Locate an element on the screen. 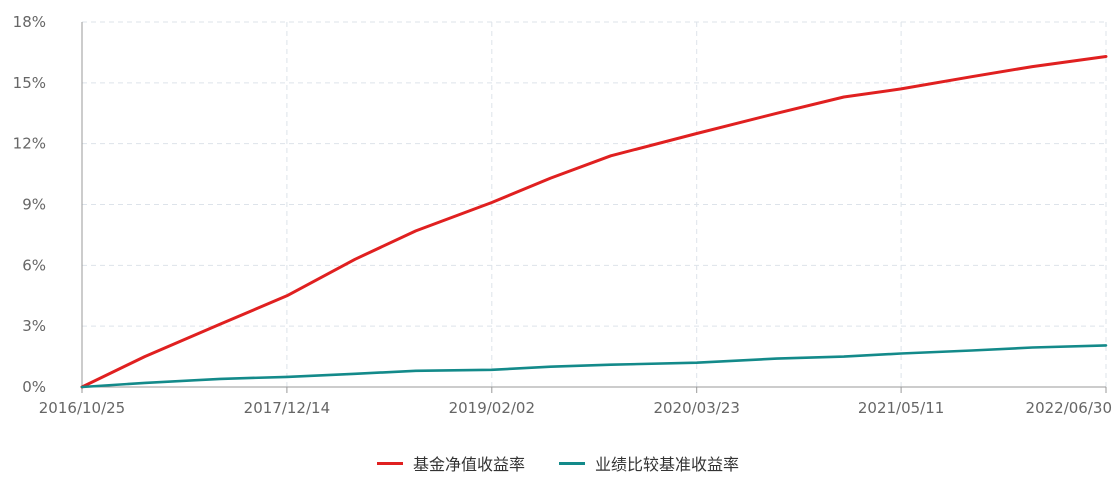 The height and width of the screenshot is (480, 1116). x-tick-label: 2016/10/25 is located at coordinates (82, 408).